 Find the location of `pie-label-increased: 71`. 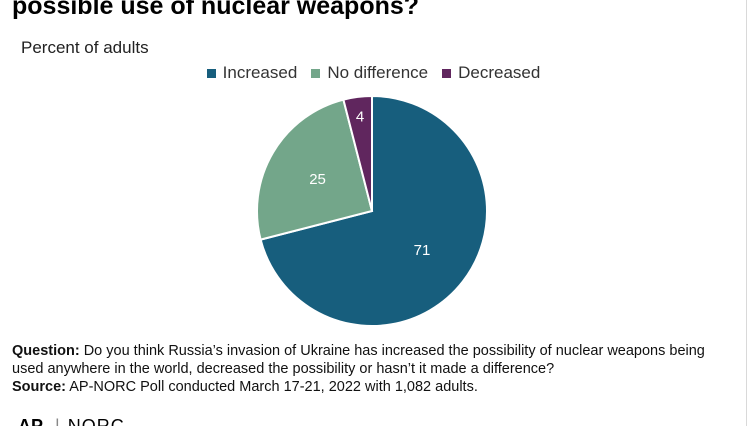

pie-label-increased: 71 is located at coordinates (422, 250).